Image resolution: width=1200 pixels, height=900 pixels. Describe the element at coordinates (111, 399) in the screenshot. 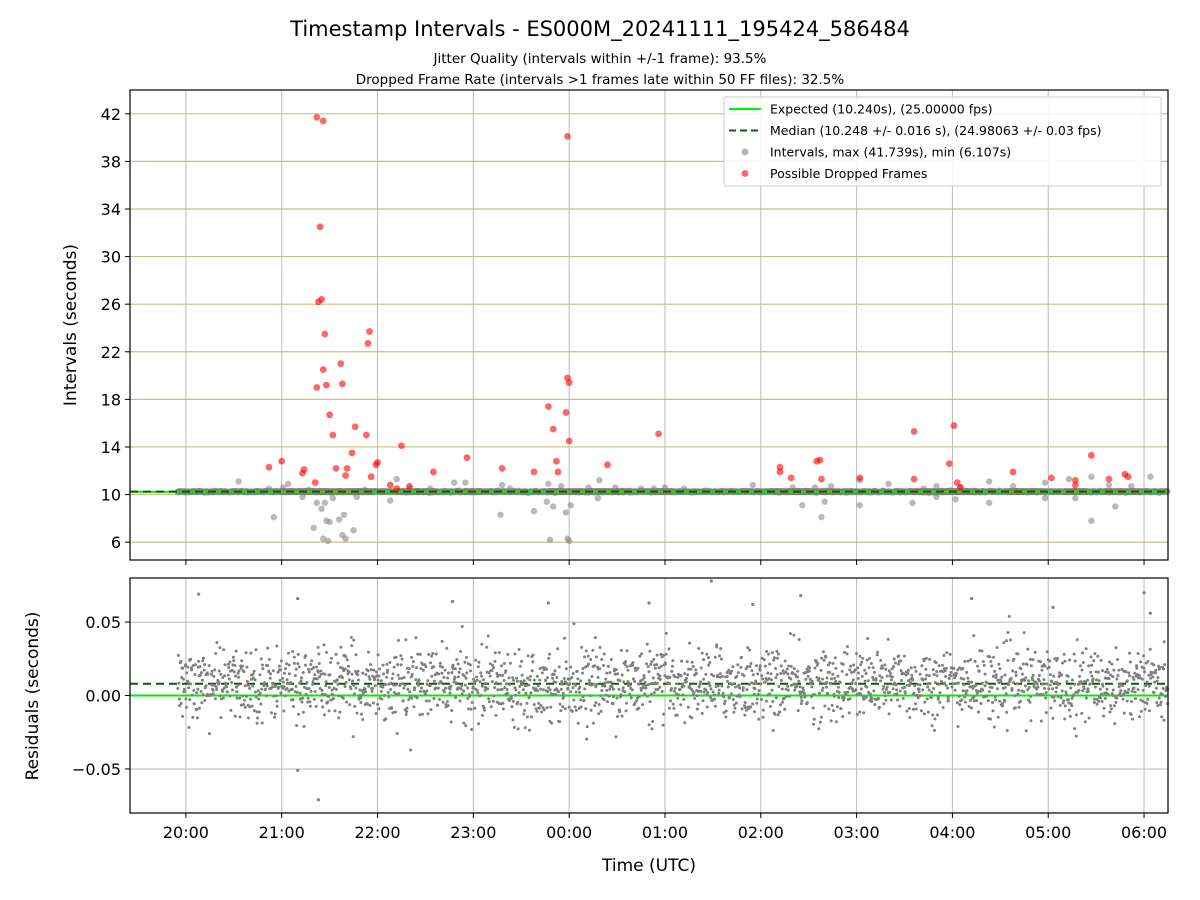

I see `intervals-y-tick-label: 18` at that location.